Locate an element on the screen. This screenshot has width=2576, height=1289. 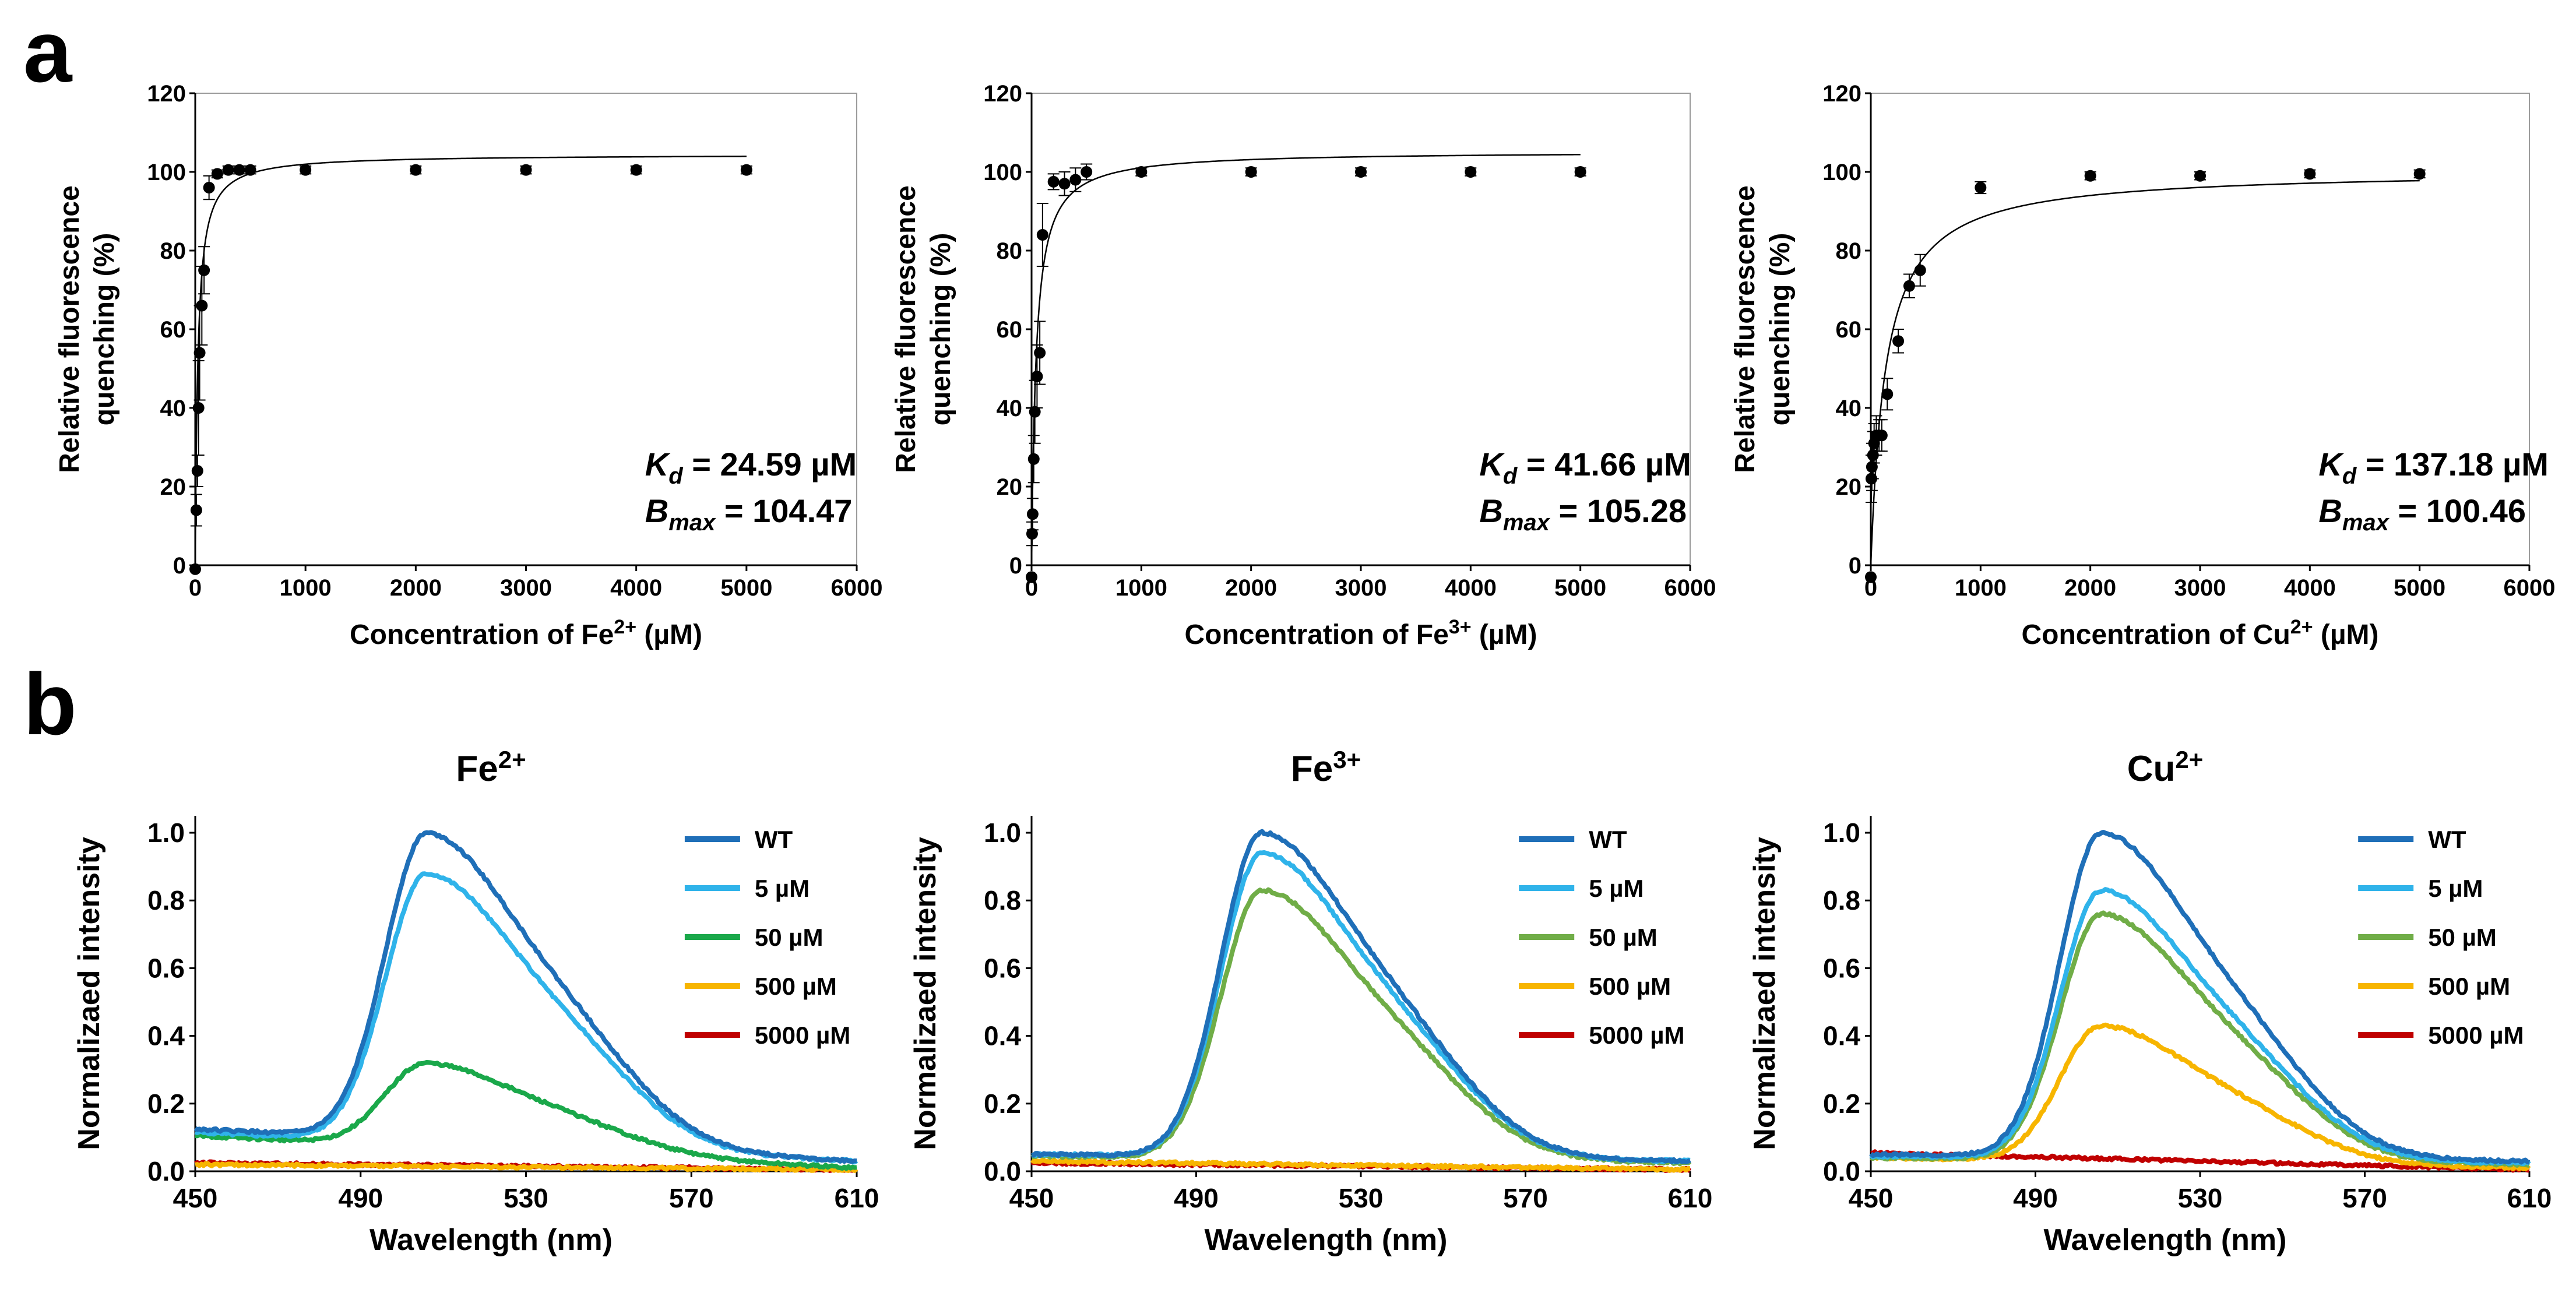
y-tick-label: 0.6 is located at coordinates (1842, 968).